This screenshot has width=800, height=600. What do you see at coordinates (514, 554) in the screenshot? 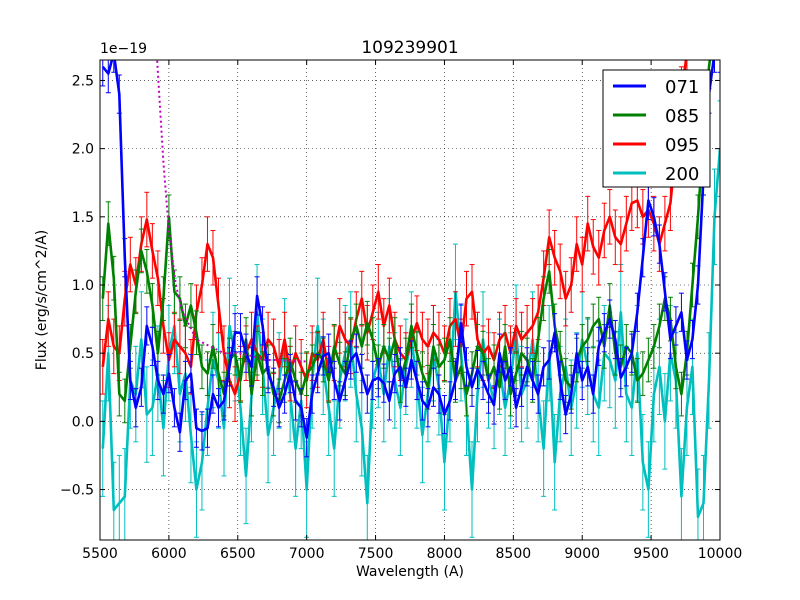
I see `x-tick-label: 8500` at bounding box center [514, 554].